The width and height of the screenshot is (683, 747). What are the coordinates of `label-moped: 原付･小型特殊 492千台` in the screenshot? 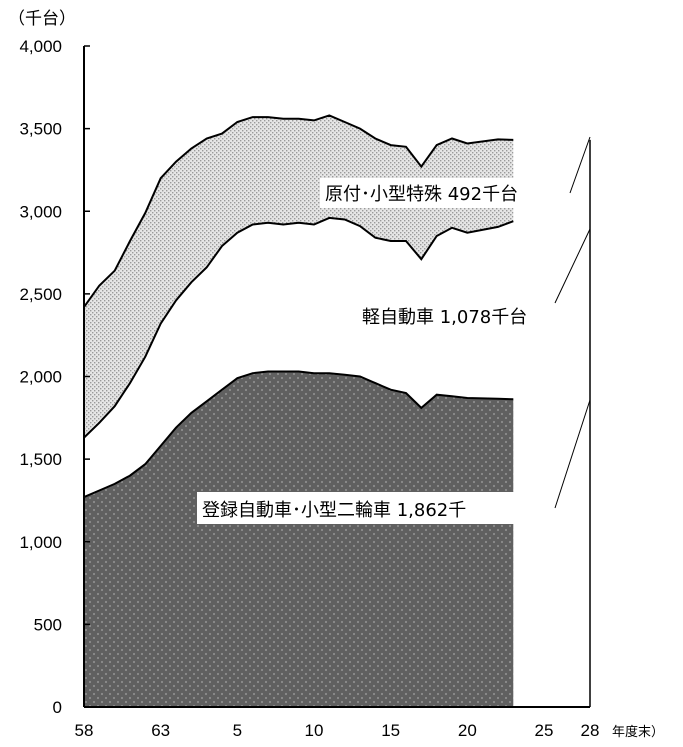 It's located at (421, 194).